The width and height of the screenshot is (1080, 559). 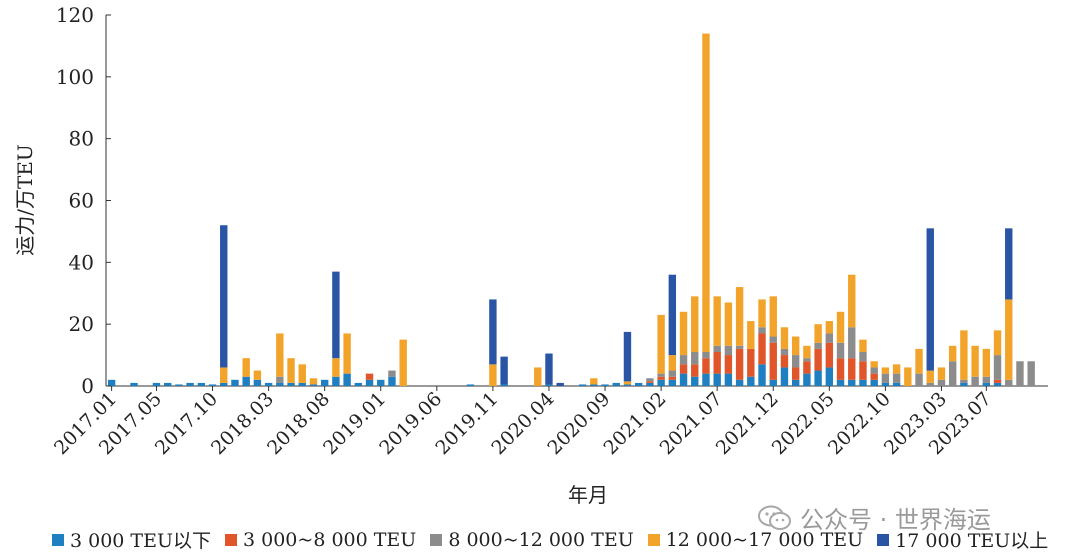 I want to click on x-axis-title: 年月, so click(x=588, y=495).